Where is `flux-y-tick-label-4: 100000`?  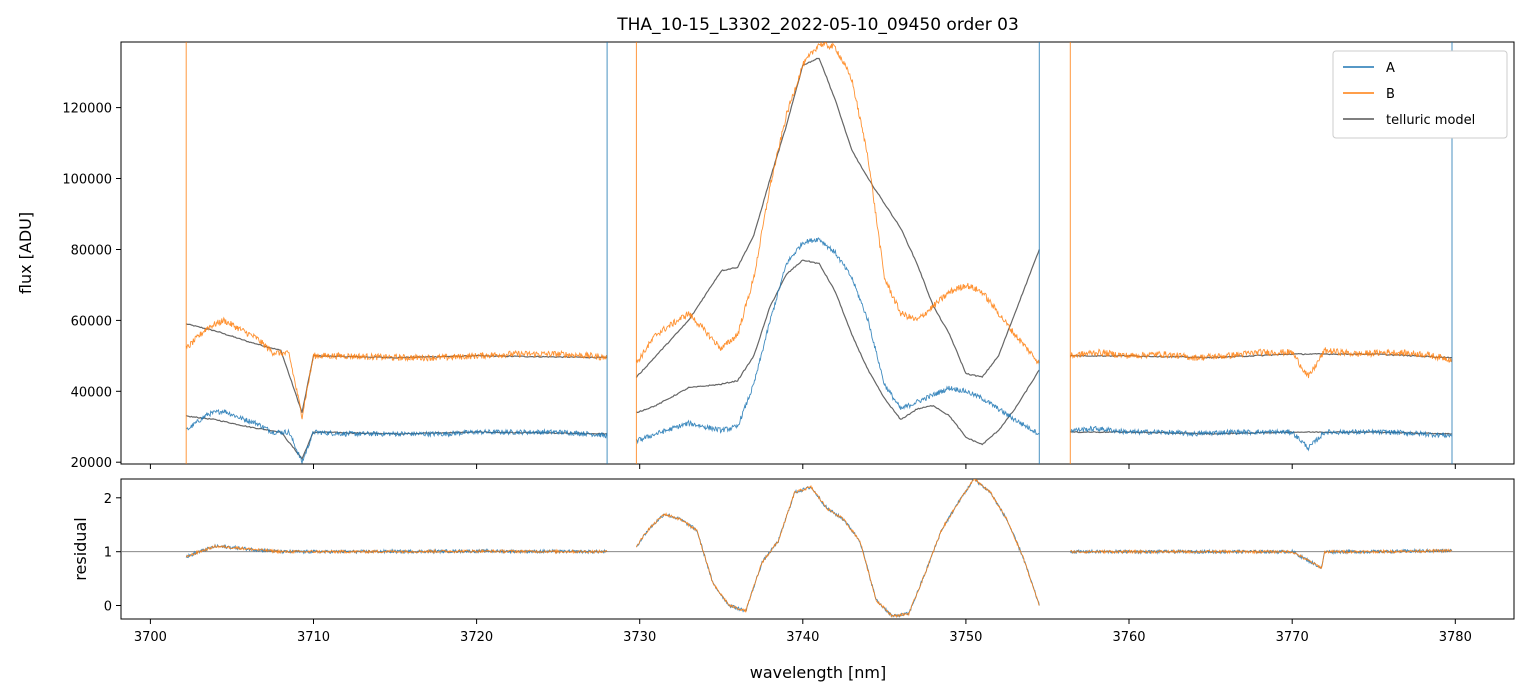
flux-y-tick-label-4: 100000 is located at coordinates (87, 180).